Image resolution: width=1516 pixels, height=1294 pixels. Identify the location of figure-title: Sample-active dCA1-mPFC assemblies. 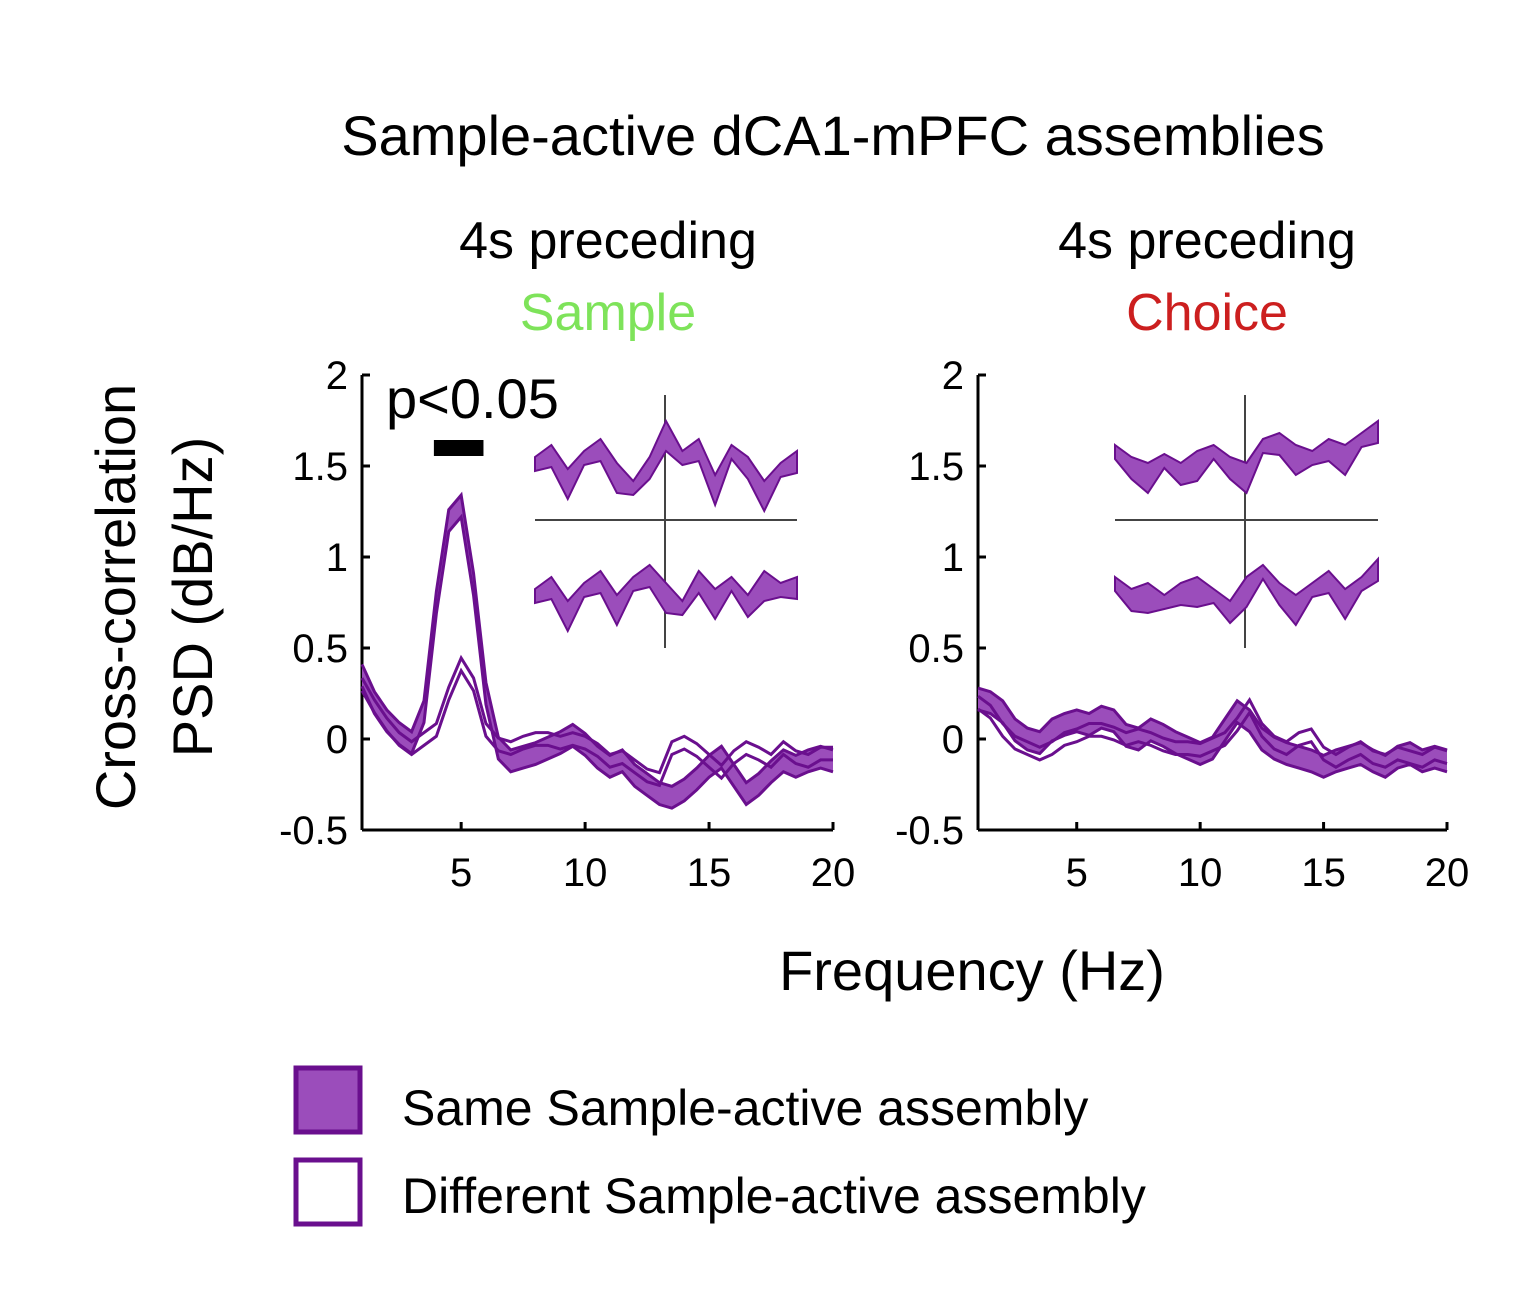
(832, 135).